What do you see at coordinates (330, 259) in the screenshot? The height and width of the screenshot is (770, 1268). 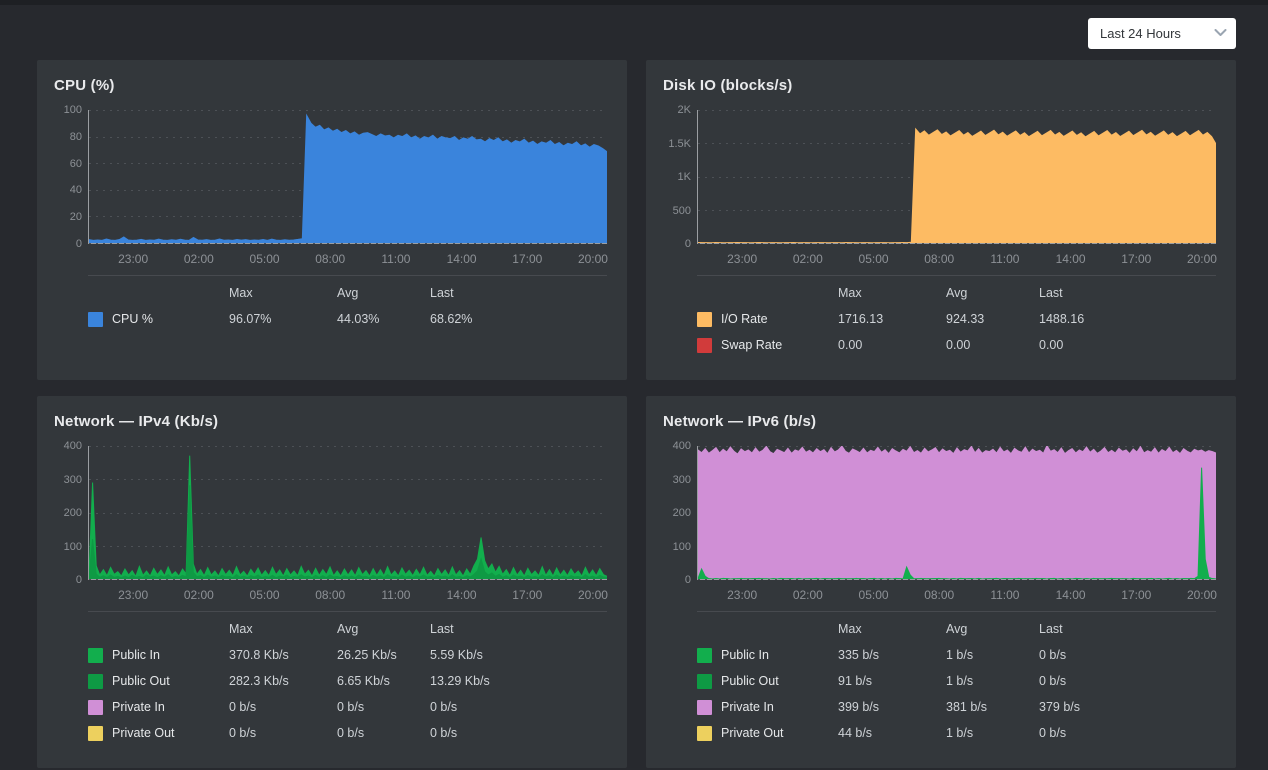 I see `x-tick-label: 08:00` at bounding box center [330, 259].